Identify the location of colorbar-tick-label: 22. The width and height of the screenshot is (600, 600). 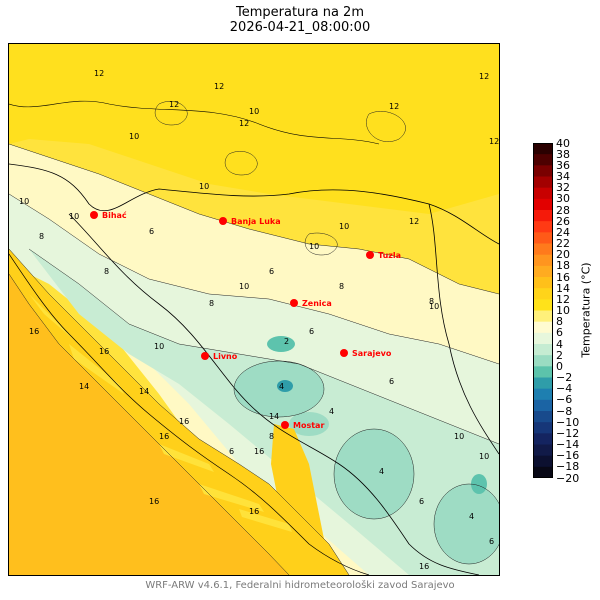
(563, 243).